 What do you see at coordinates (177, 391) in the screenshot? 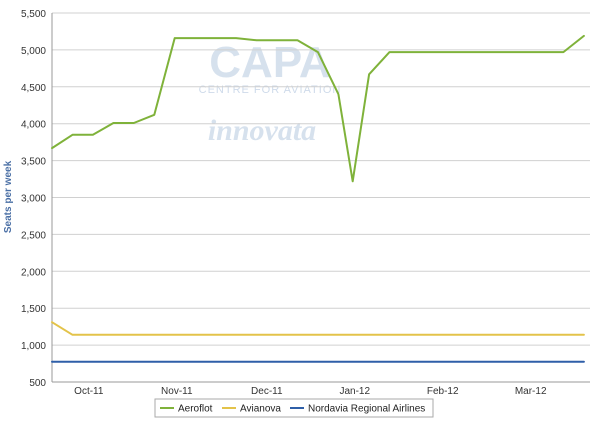
I see `x-tick-label: Nov-11` at bounding box center [177, 391].